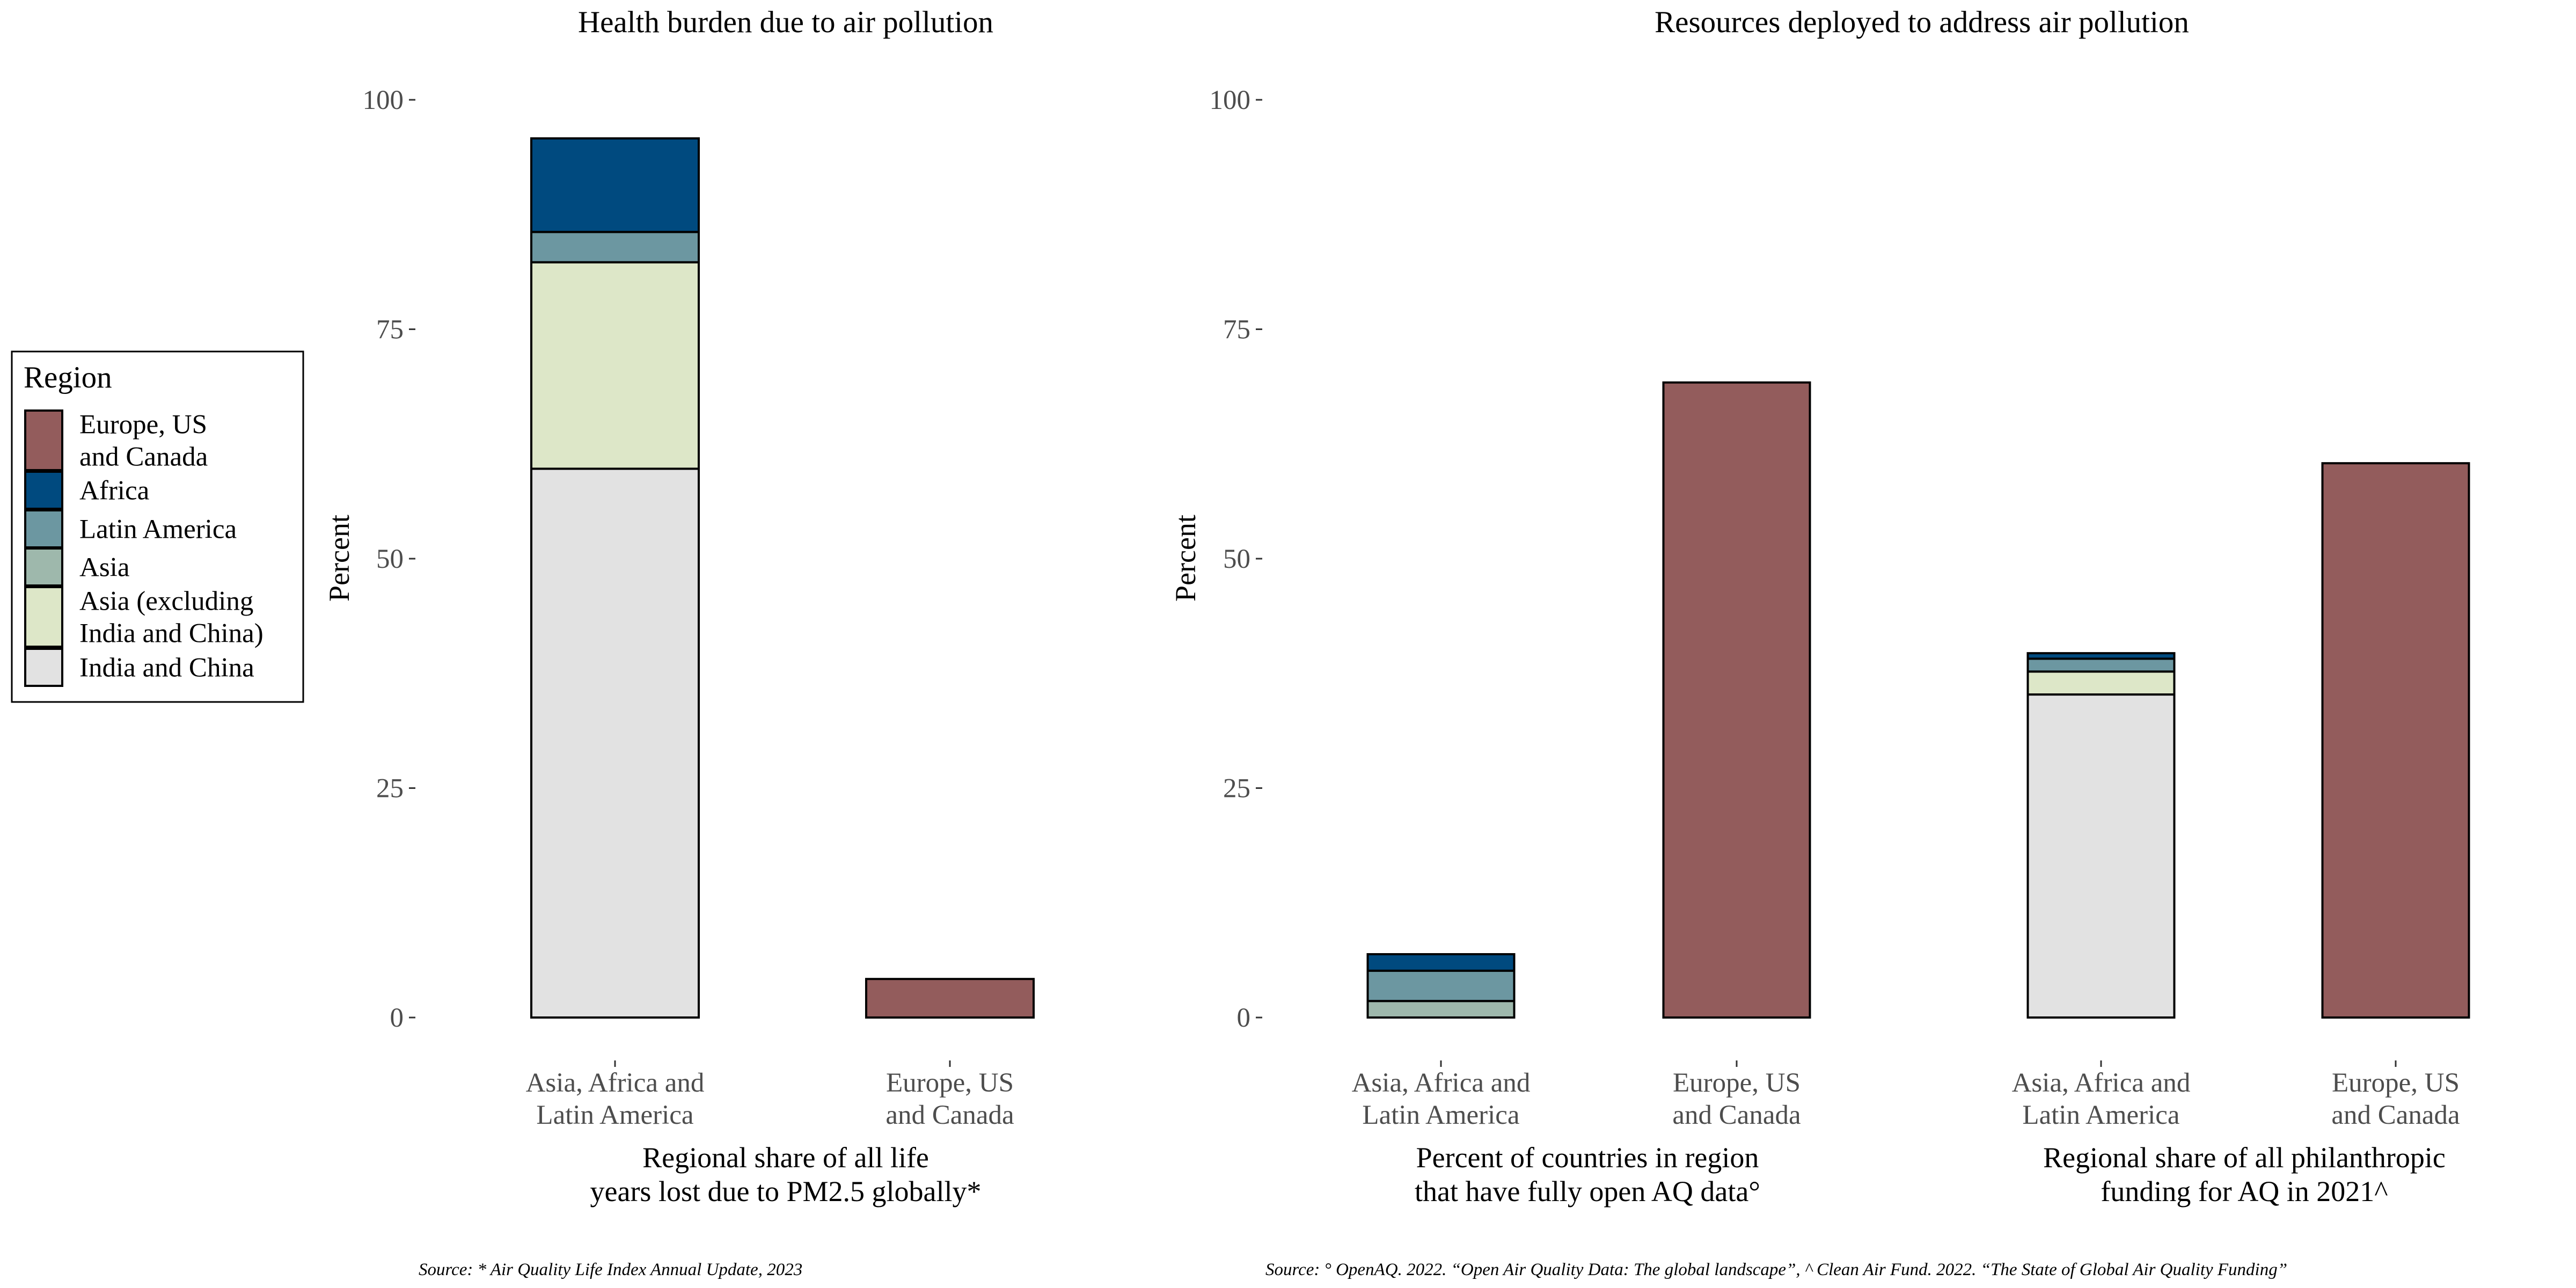 The image size is (2576, 1288). What do you see at coordinates (171, 618) in the screenshot?
I see `legend-label: Asia (excluding India and China)` at bounding box center [171, 618].